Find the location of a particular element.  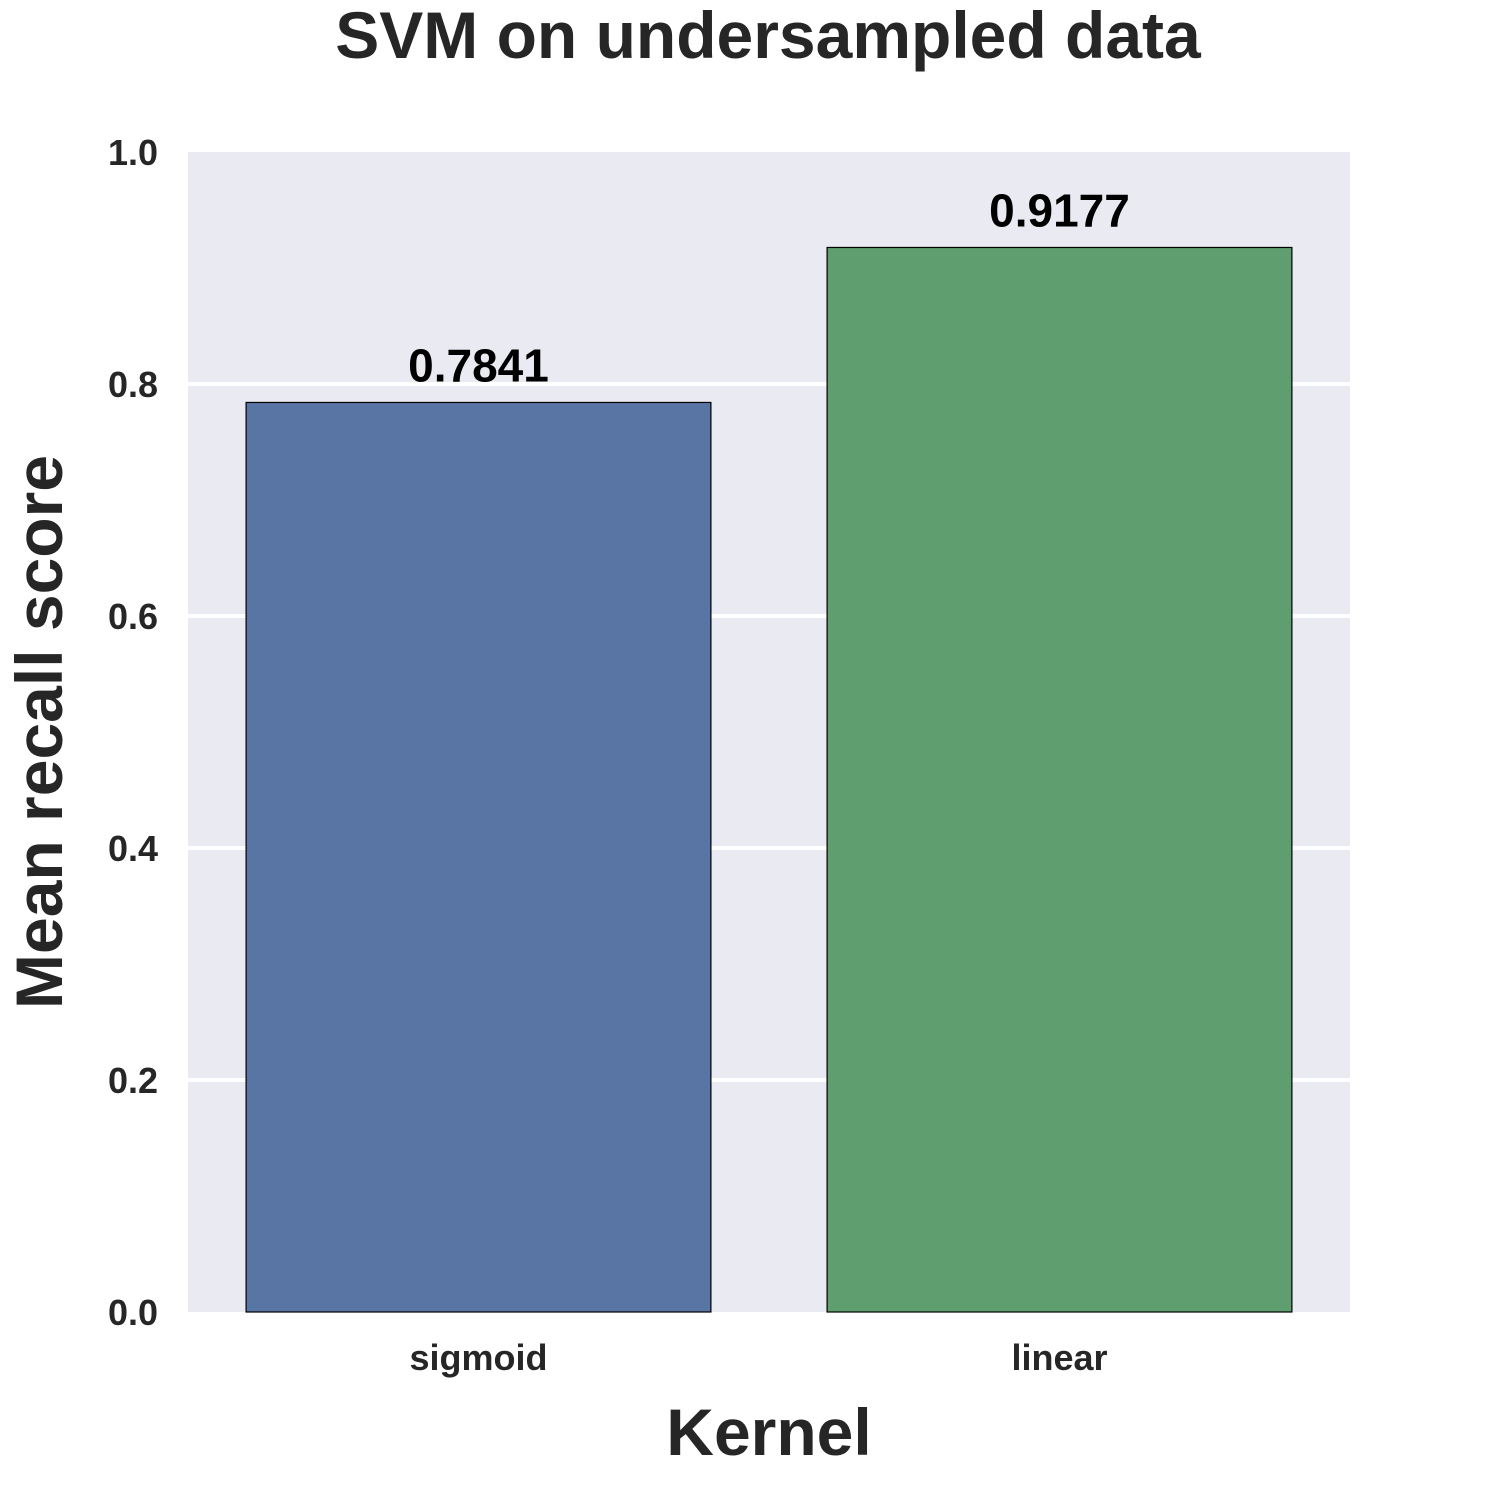

y-axis-label: Mean recall score is located at coordinates (39, 732).